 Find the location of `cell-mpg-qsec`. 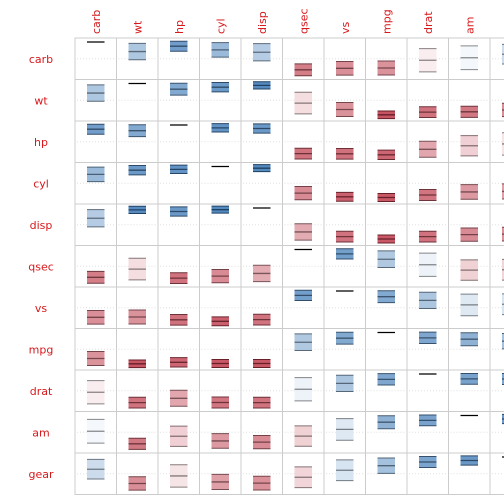

cell-mpg-qsec is located at coordinates (303, 342).